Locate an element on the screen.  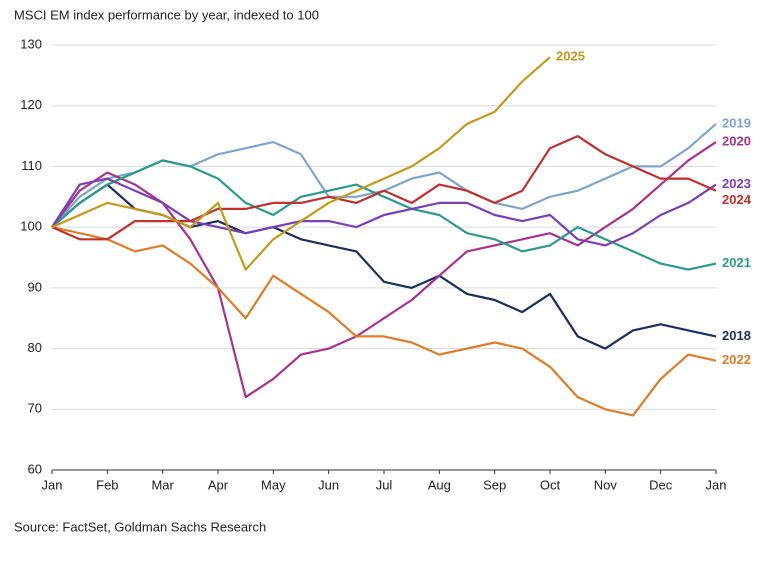
x-tick-label: Oct is located at coordinates (550, 484).